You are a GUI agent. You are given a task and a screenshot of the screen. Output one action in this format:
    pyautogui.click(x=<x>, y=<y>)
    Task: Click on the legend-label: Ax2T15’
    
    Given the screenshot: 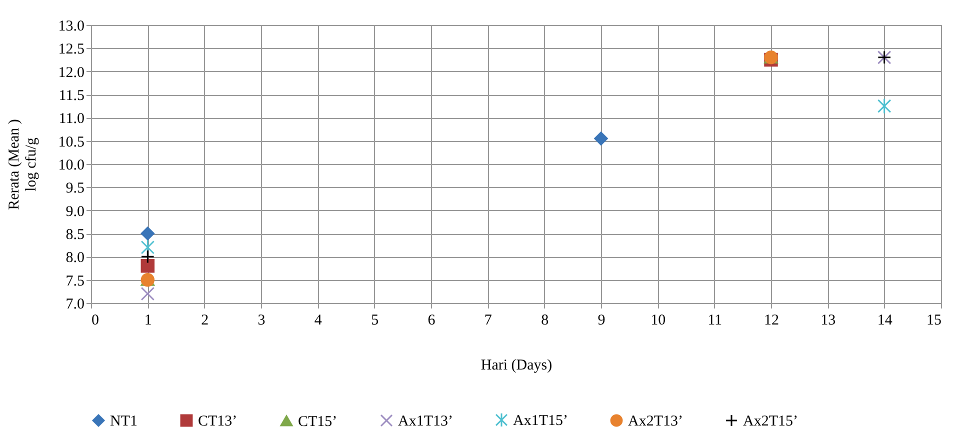 What is the action you would take?
    pyautogui.click(x=770, y=422)
    